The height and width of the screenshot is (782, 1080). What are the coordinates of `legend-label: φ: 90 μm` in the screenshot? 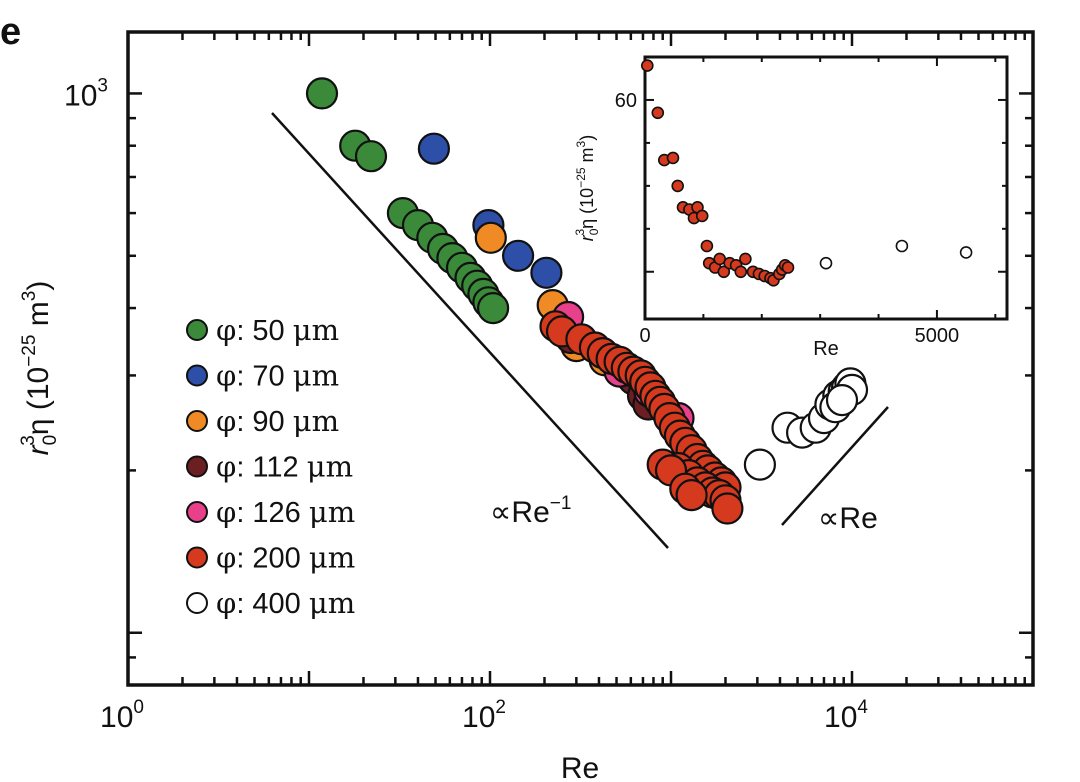 It's located at (277, 421).